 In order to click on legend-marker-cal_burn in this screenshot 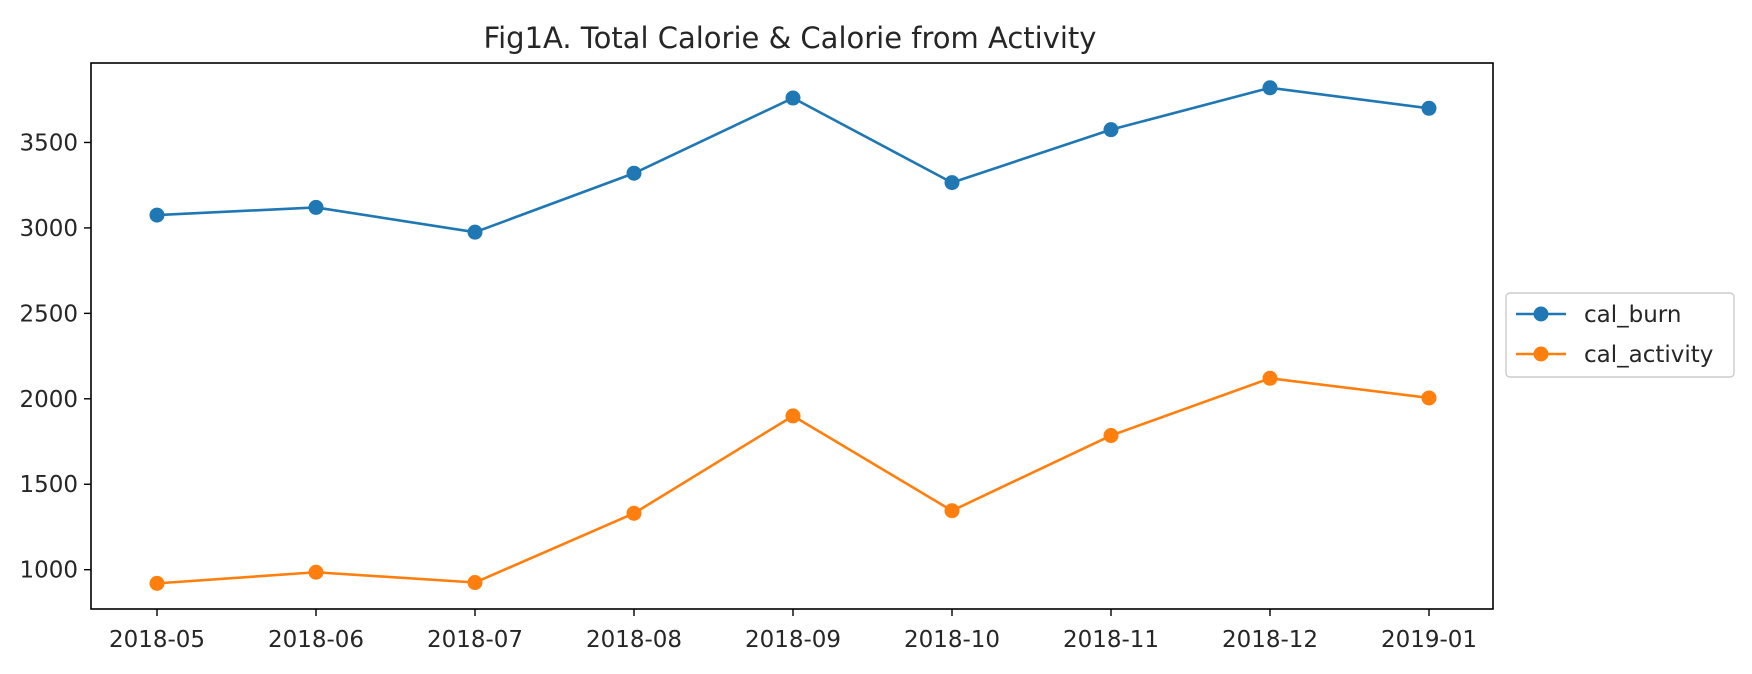, I will do `click(1541, 314)`.